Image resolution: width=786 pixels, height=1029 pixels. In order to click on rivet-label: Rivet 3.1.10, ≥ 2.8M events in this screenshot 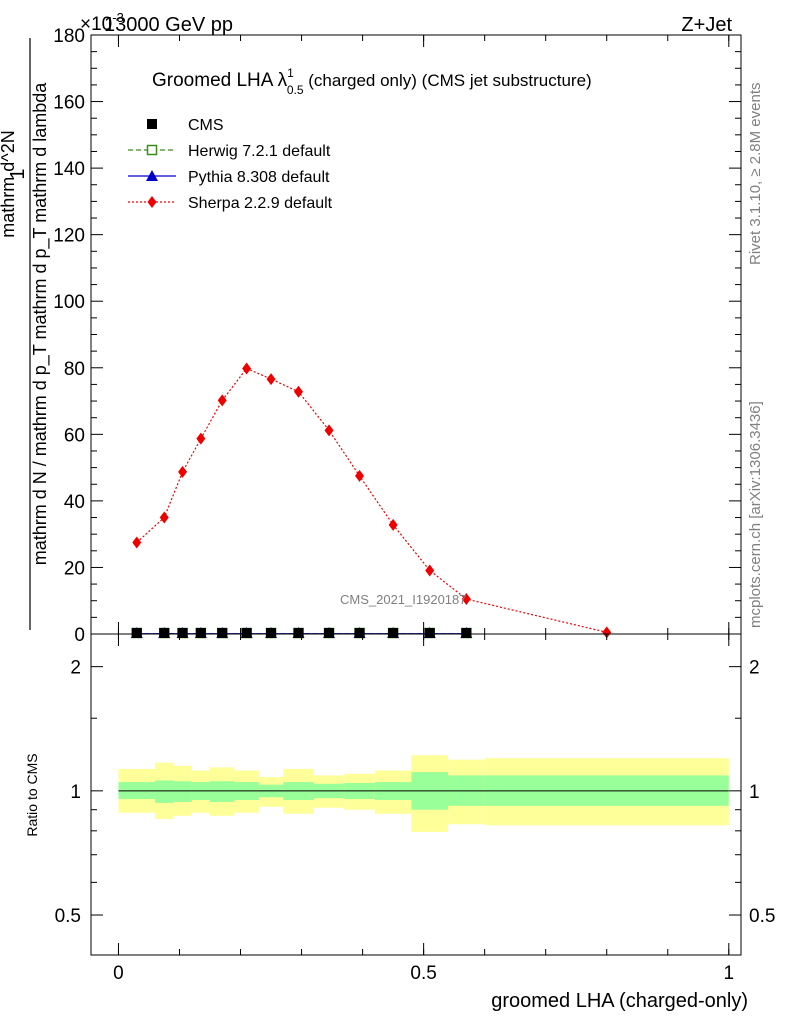, I will do `click(755, 174)`.